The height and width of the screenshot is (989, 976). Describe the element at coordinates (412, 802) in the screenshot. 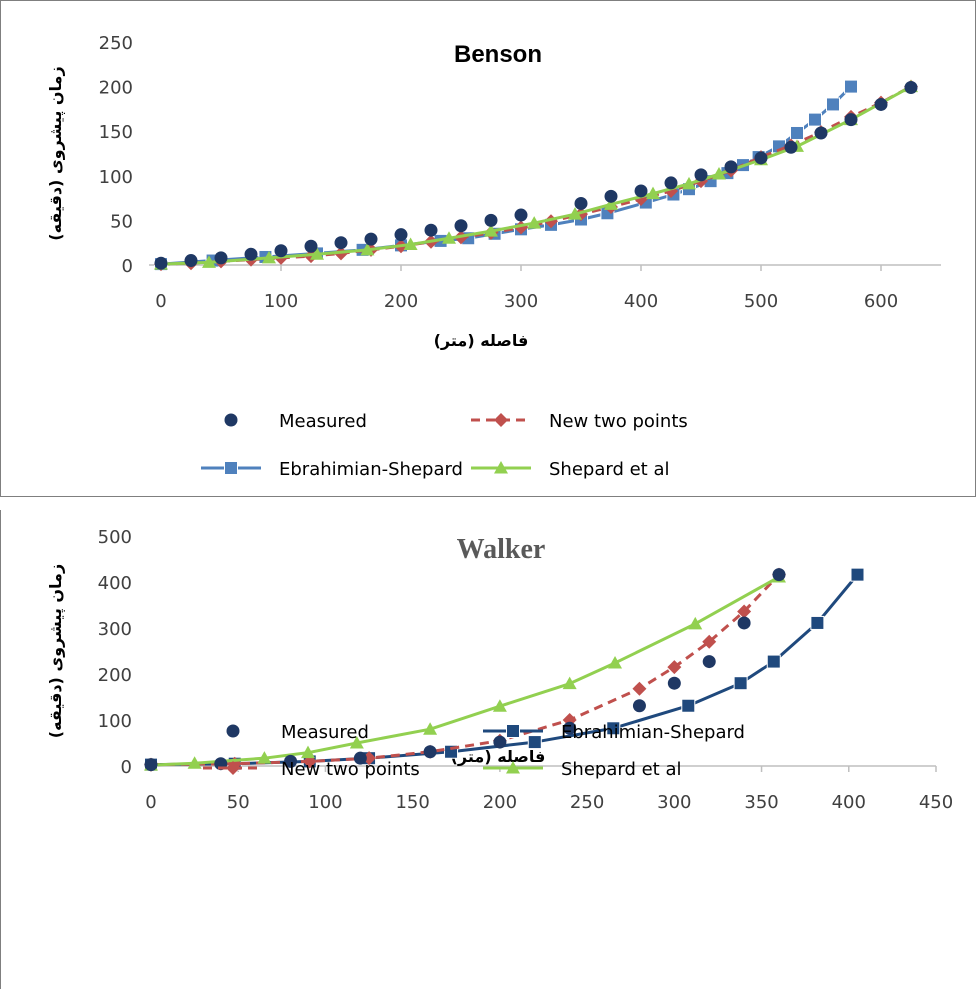

I see `x-tick-label: 150` at that location.